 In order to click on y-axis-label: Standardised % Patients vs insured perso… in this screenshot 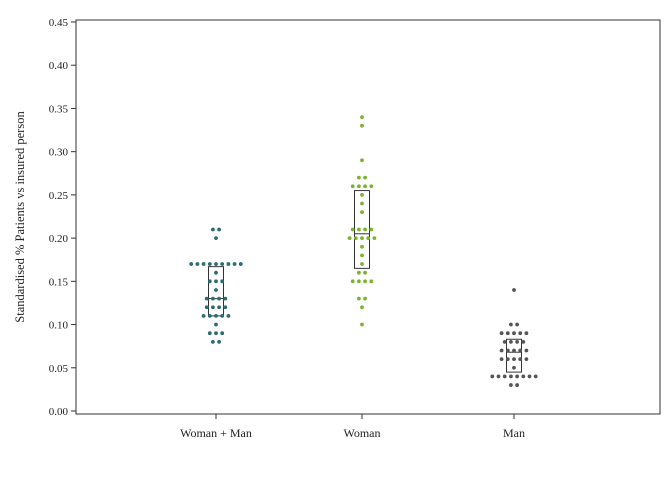, I will do `click(20, 217)`.